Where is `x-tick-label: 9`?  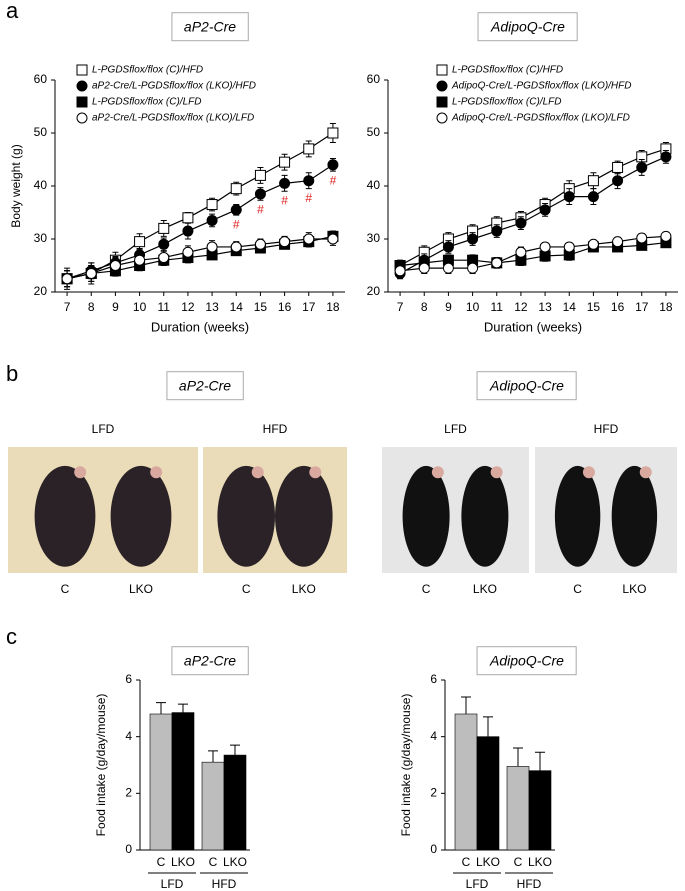 x-tick-label: 9 is located at coordinates (448, 307).